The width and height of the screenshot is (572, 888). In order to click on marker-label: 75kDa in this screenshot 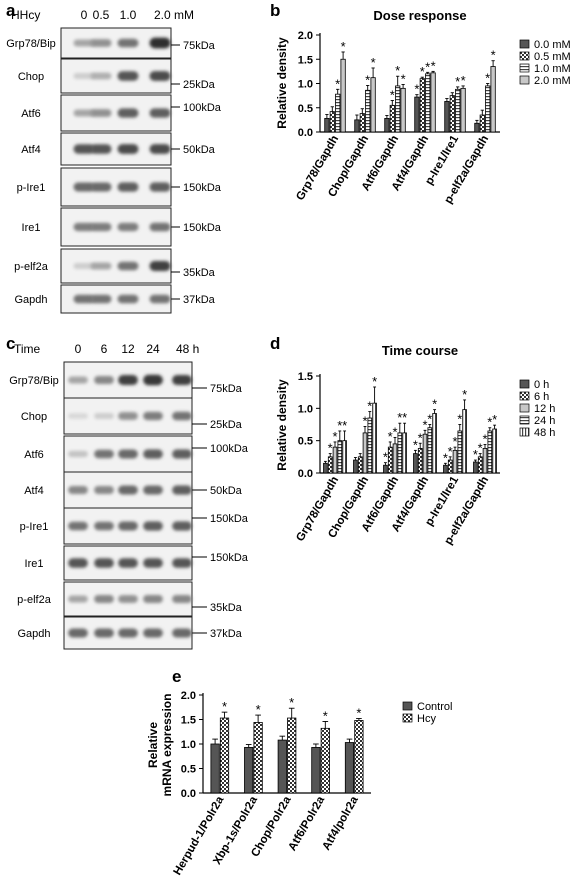, I will do `click(199, 46)`.